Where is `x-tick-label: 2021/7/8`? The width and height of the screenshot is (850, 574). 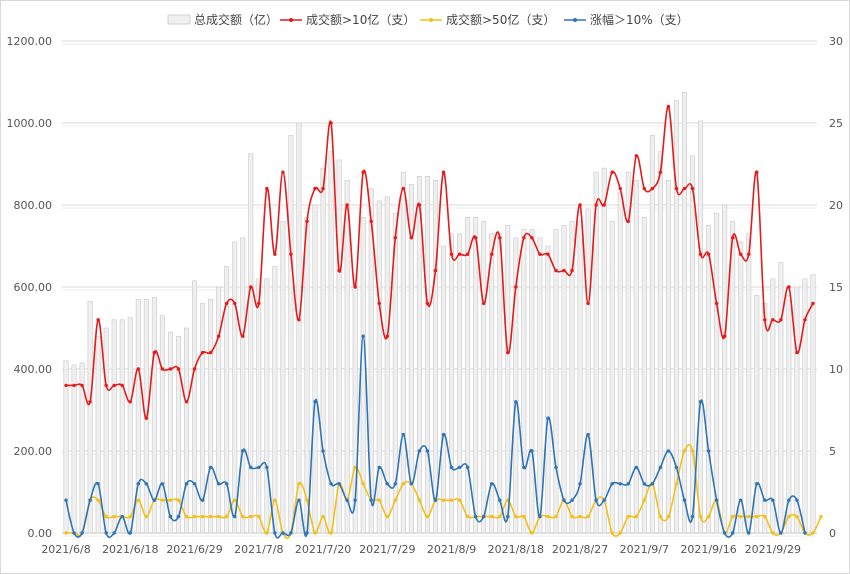 x-tick-label: 2021/7/8 is located at coordinates (258, 549).